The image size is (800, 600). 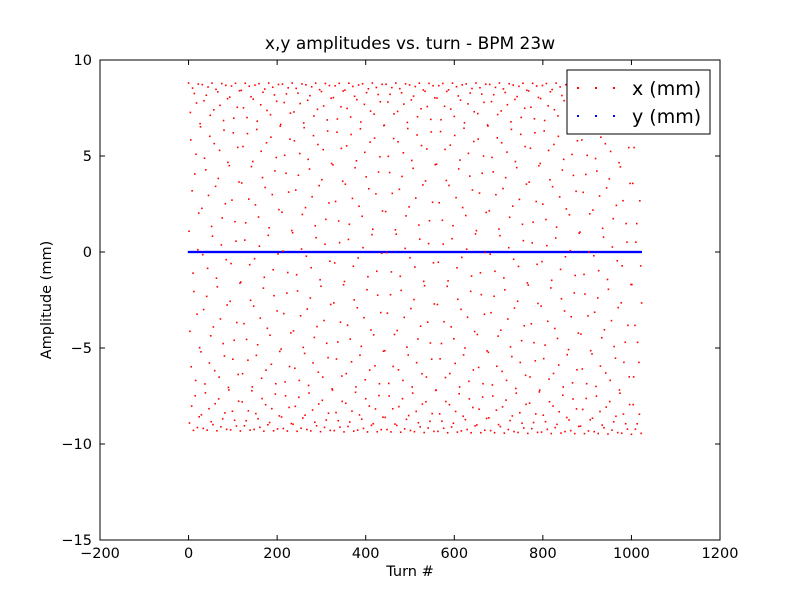 I want to click on x-tick-label: 600, so click(x=454, y=554).